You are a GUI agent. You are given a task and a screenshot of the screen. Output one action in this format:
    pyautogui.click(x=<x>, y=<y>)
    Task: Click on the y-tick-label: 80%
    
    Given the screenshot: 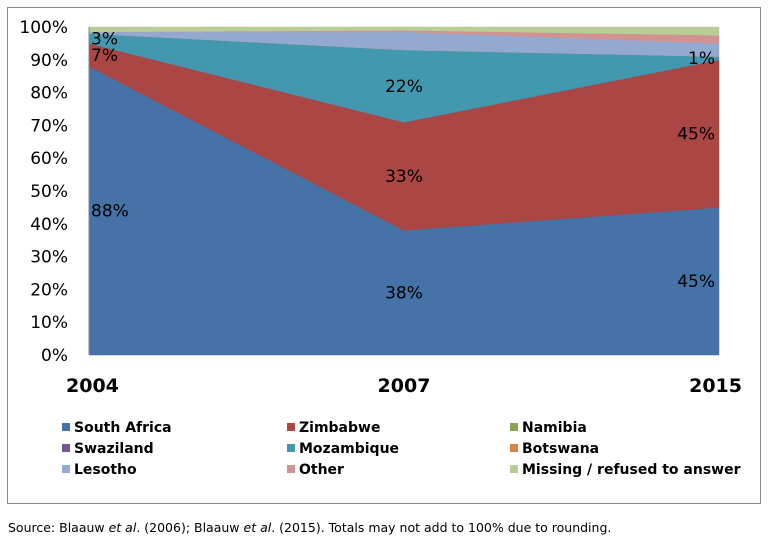 What is the action you would take?
    pyautogui.click(x=49, y=94)
    